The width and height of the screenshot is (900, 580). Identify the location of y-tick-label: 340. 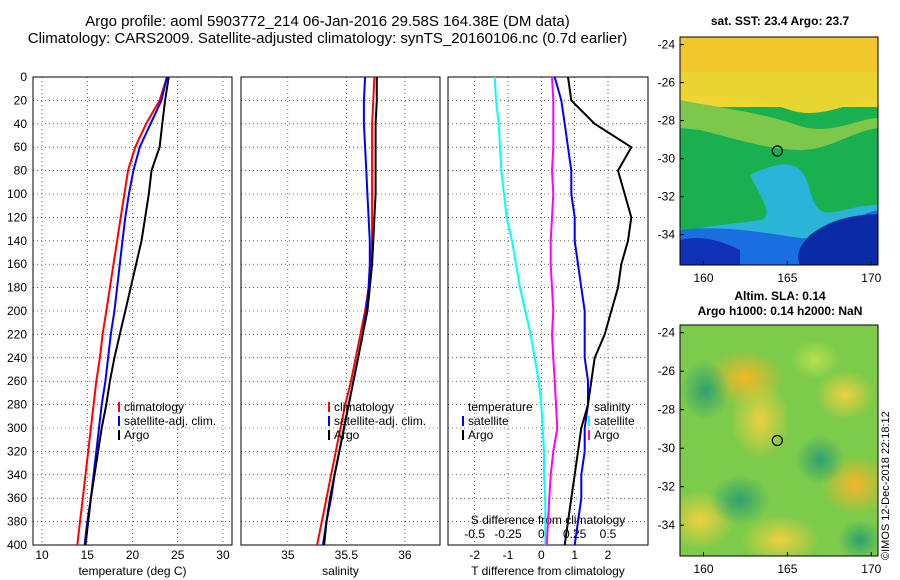
(17, 475).